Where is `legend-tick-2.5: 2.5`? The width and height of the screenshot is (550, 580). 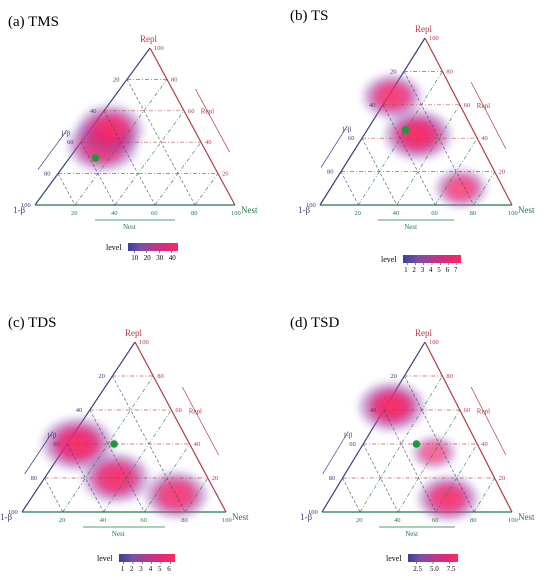 legend-tick-2.5: 2.5 is located at coordinates (417, 569).